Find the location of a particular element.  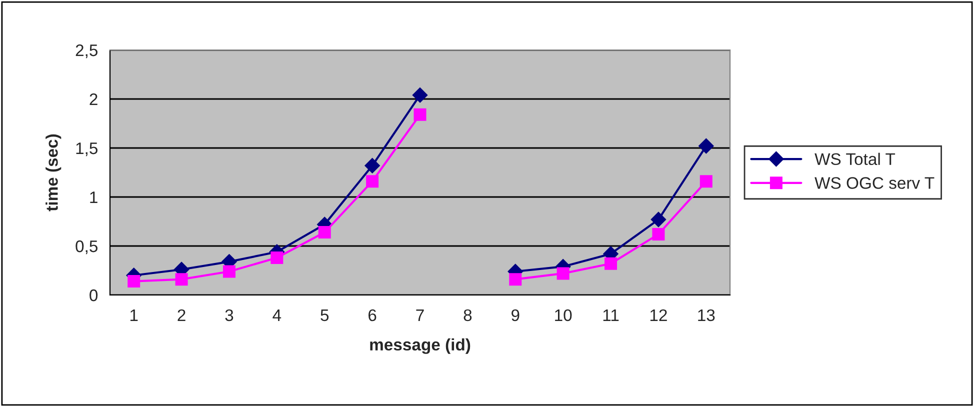

y-tick-label: 1,5 is located at coordinates (87, 149).